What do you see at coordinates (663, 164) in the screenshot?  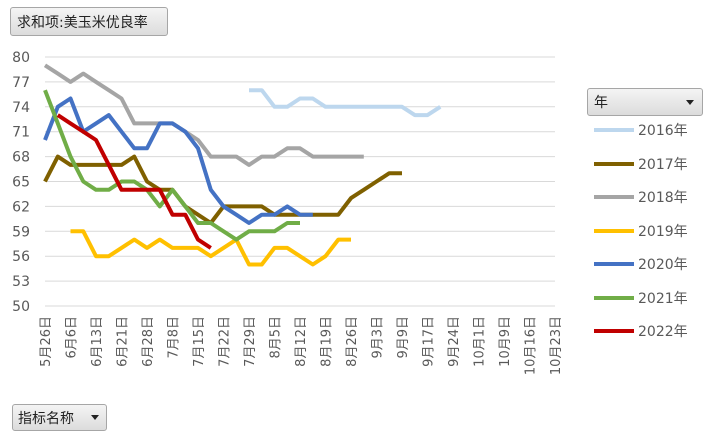 I see `legend-label: 2017年` at bounding box center [663, 164].